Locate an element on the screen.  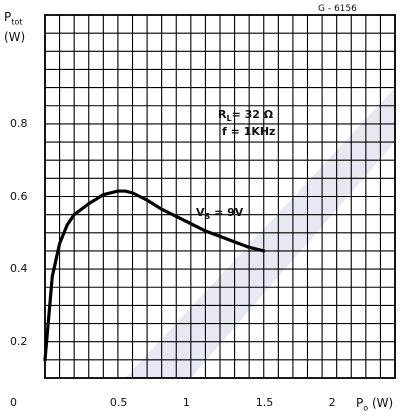
figure-code: G - 6156 is located at coordinates (337, 9).